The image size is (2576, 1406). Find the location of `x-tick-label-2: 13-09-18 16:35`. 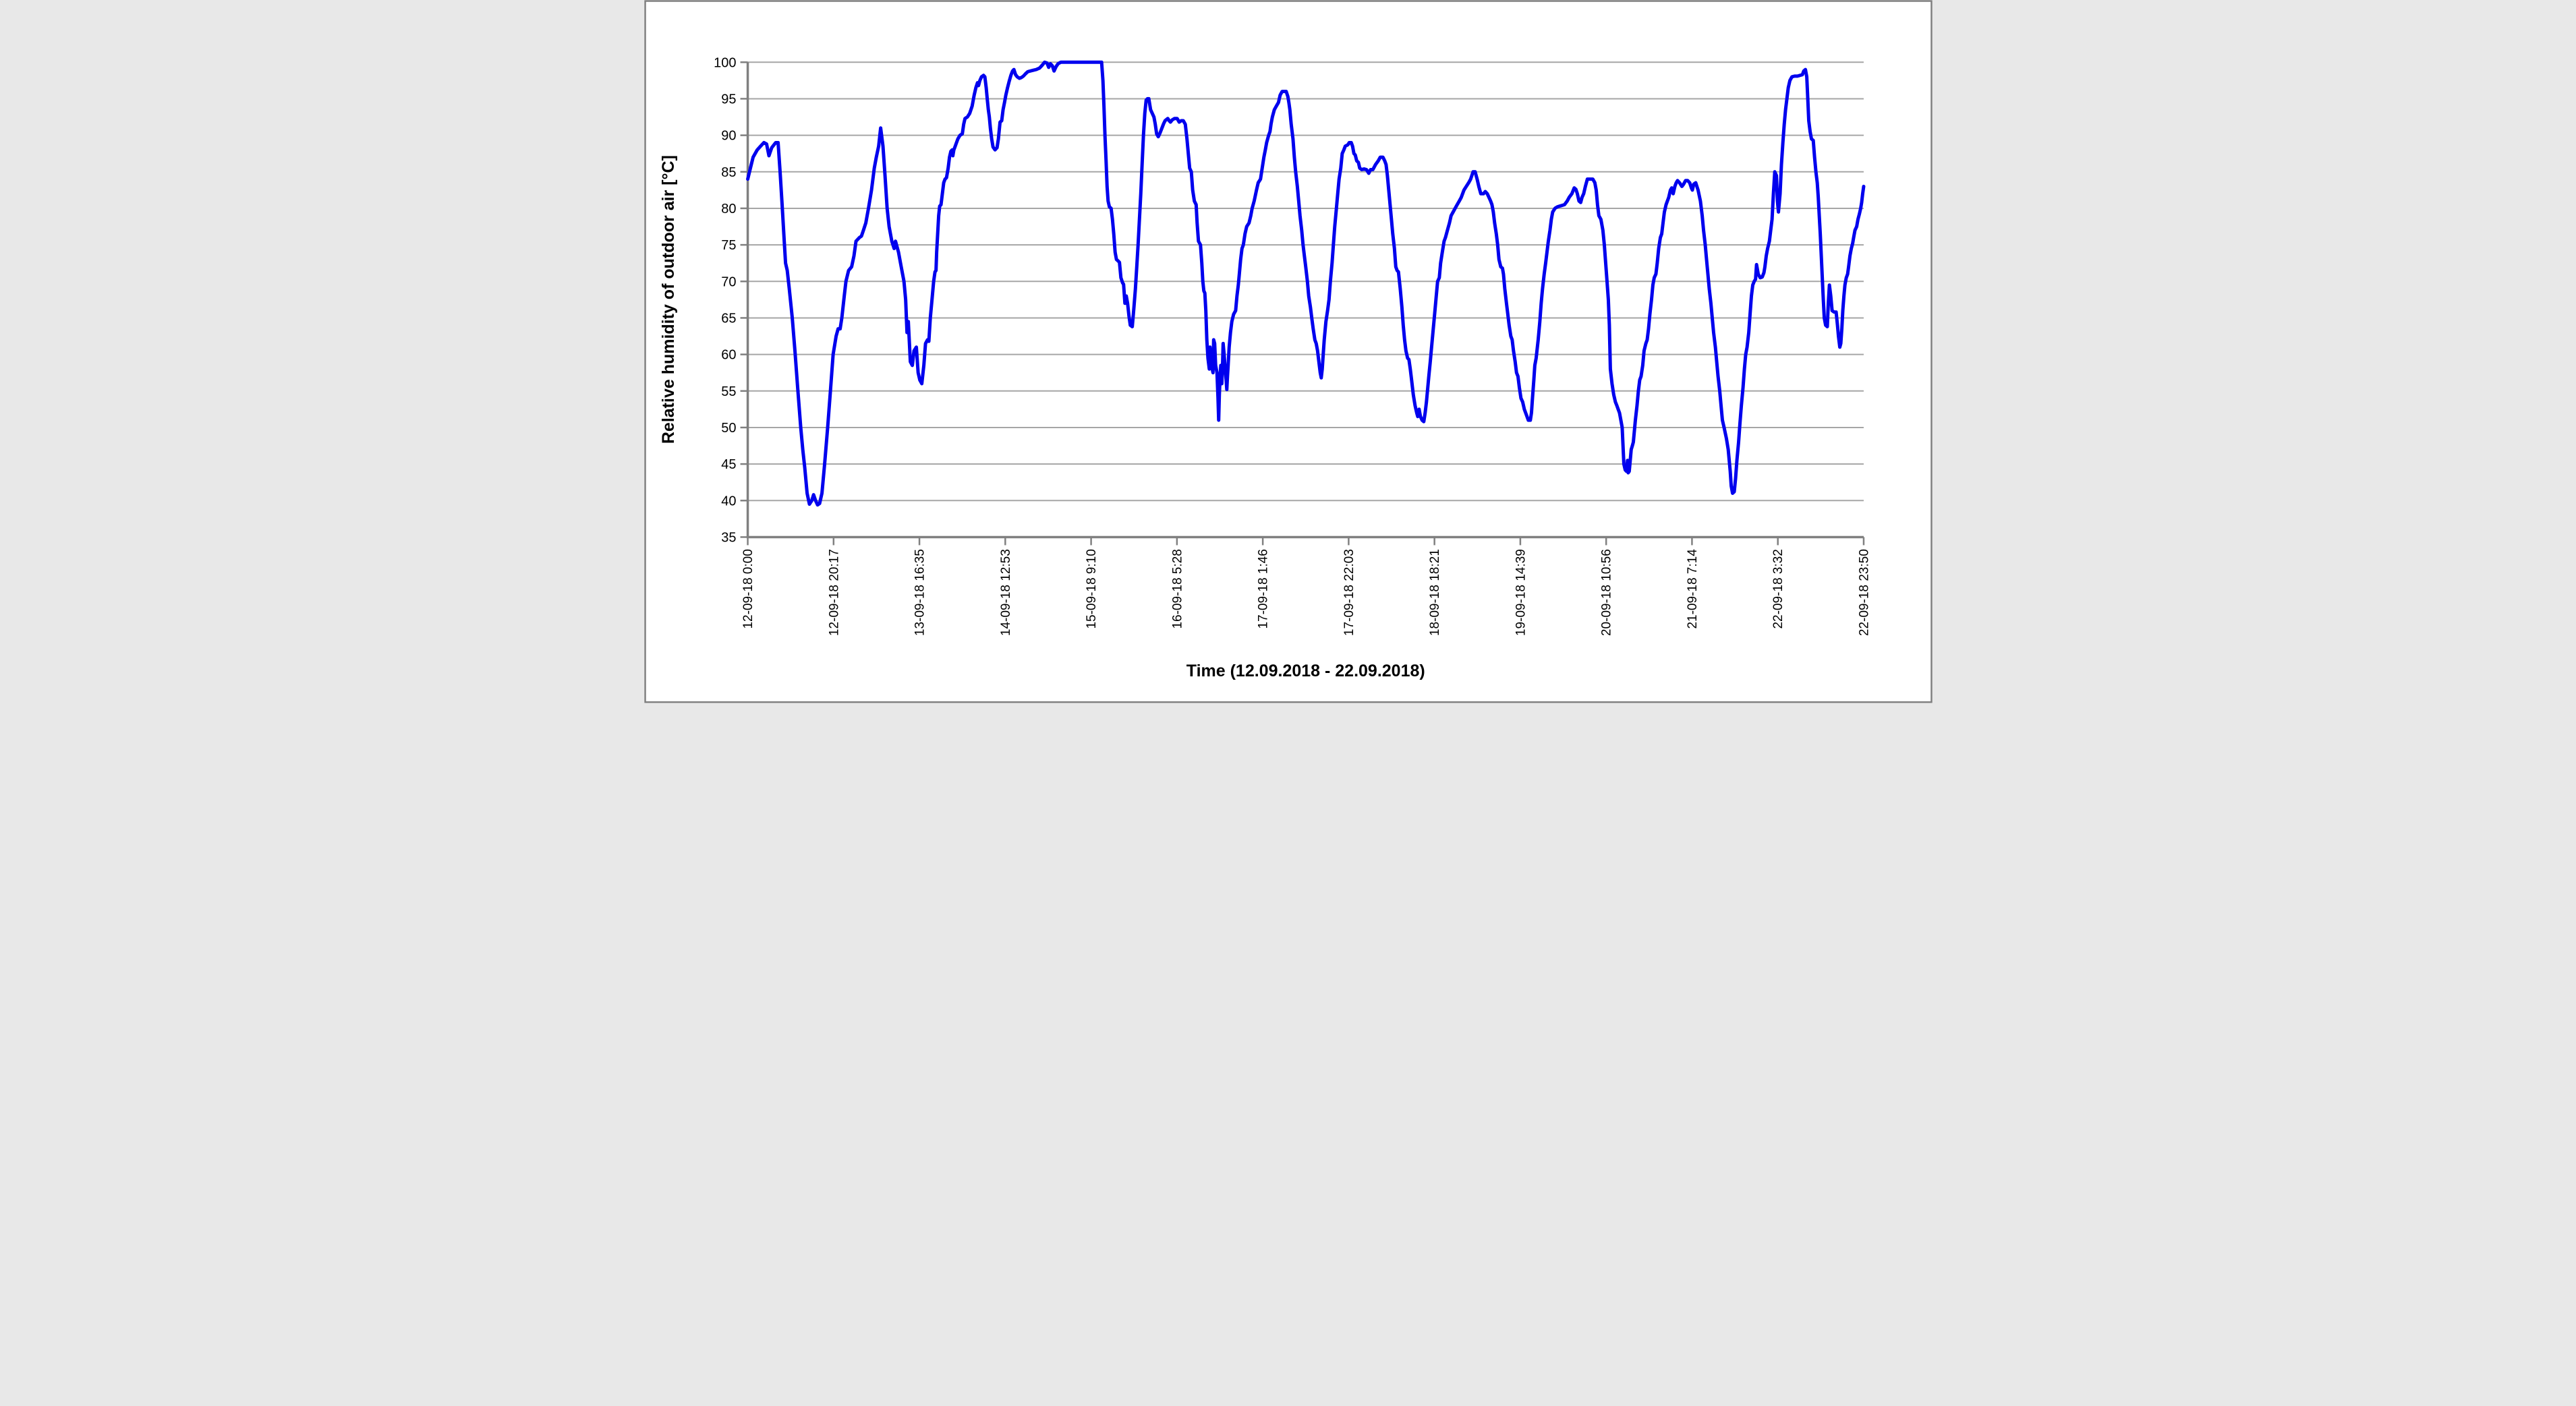

x-tick-label-2: 13-09-18 16:35 is located at coordinates (920, 592).